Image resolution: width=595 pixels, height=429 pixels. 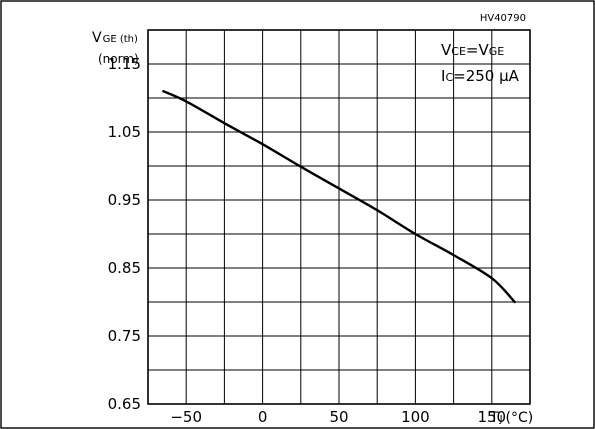 I want to click on legend-box, so click(x=510, y=47).